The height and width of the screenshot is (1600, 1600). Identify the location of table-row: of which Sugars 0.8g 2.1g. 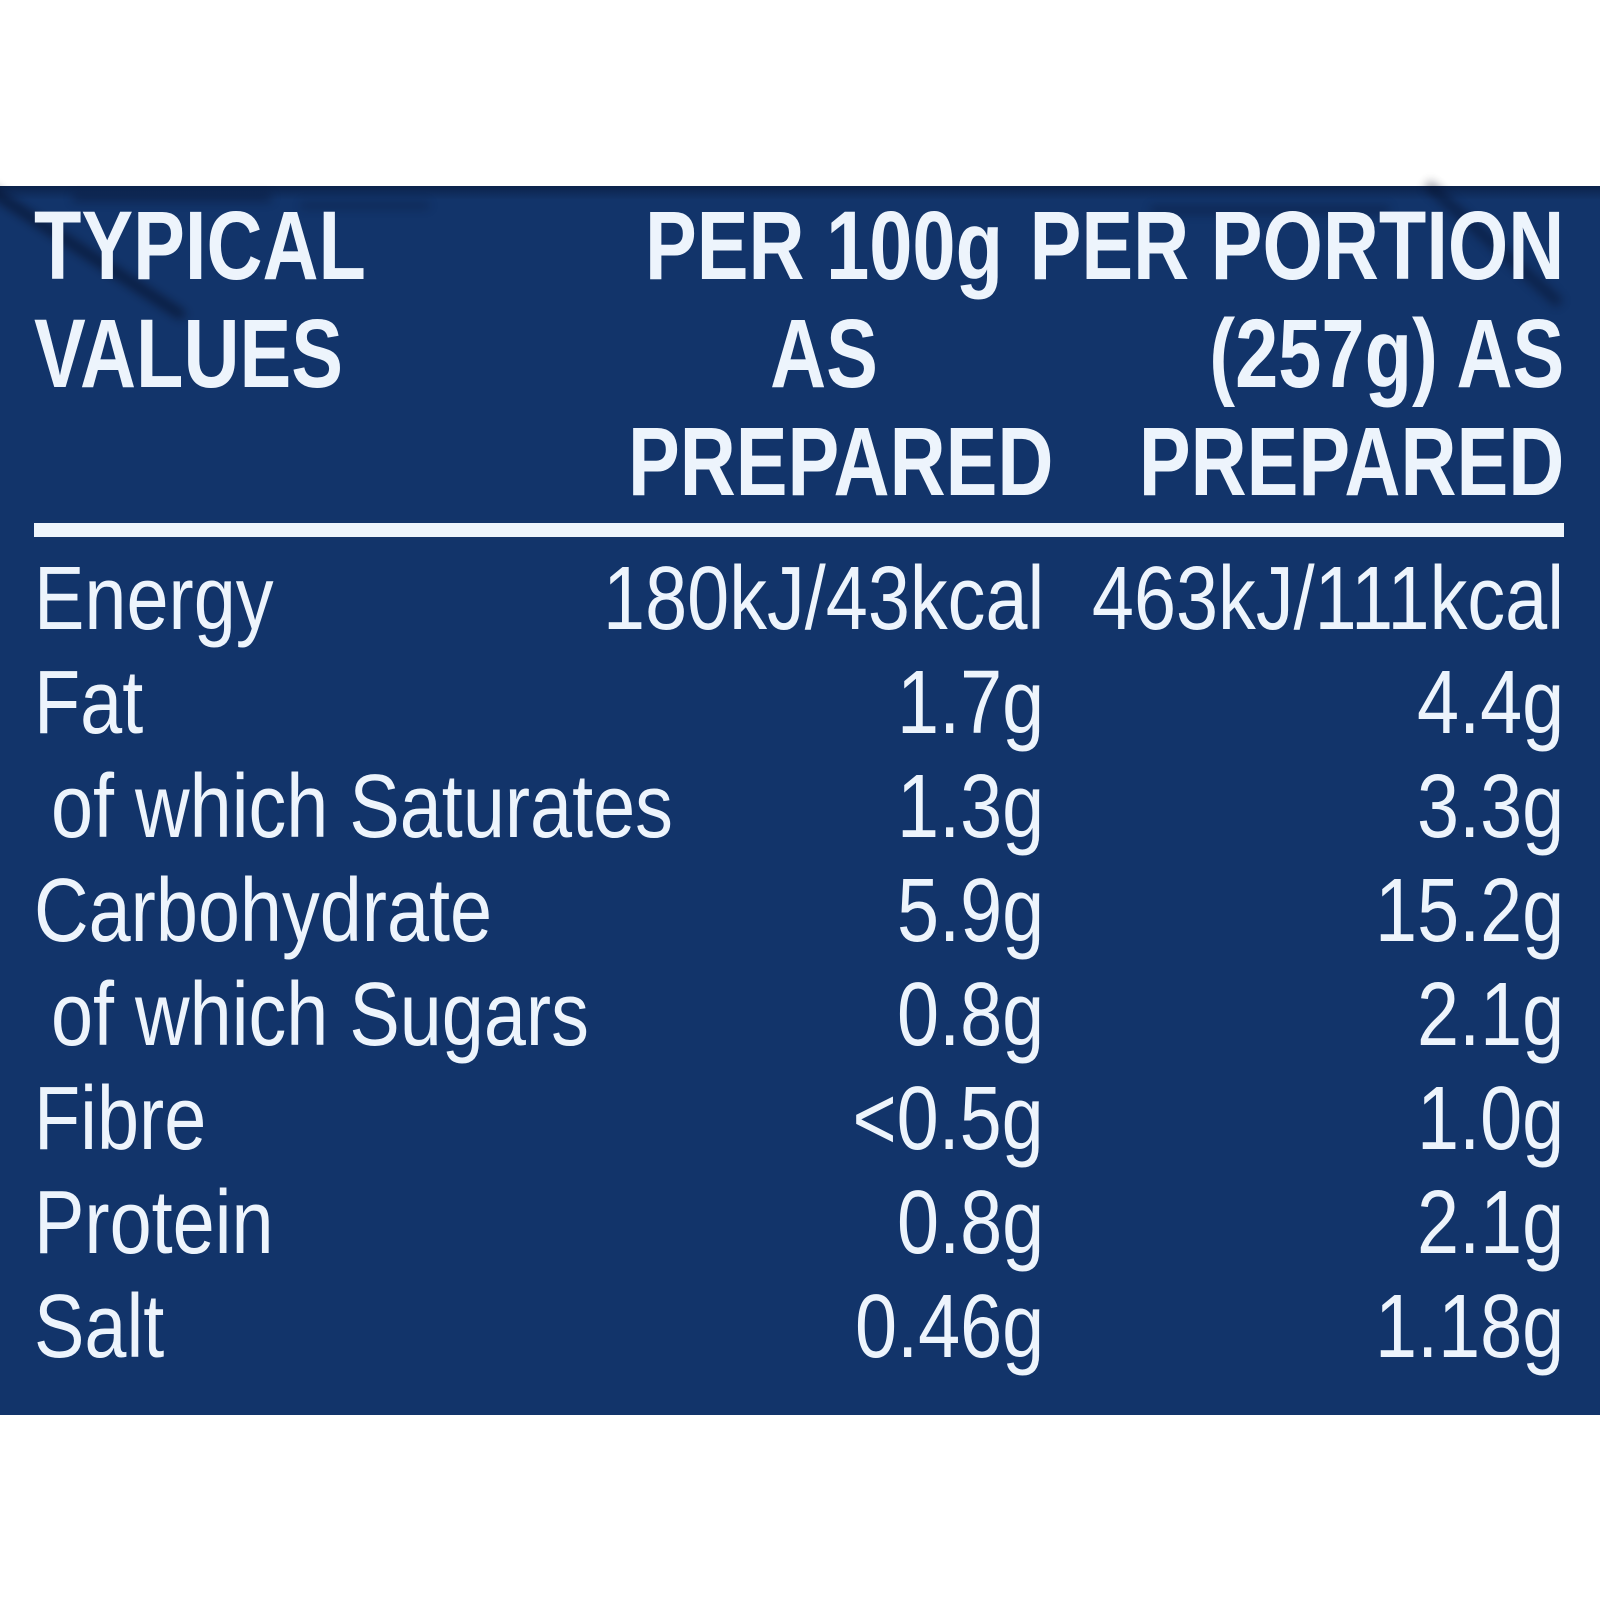
(799, 1015).